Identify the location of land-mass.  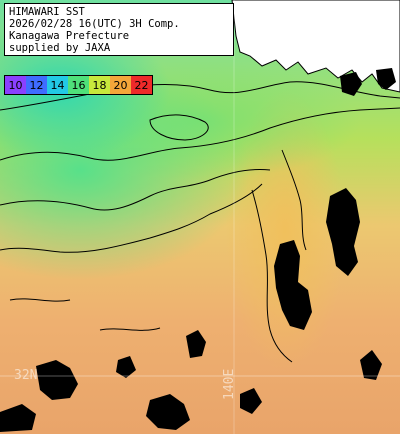
(315, 46).